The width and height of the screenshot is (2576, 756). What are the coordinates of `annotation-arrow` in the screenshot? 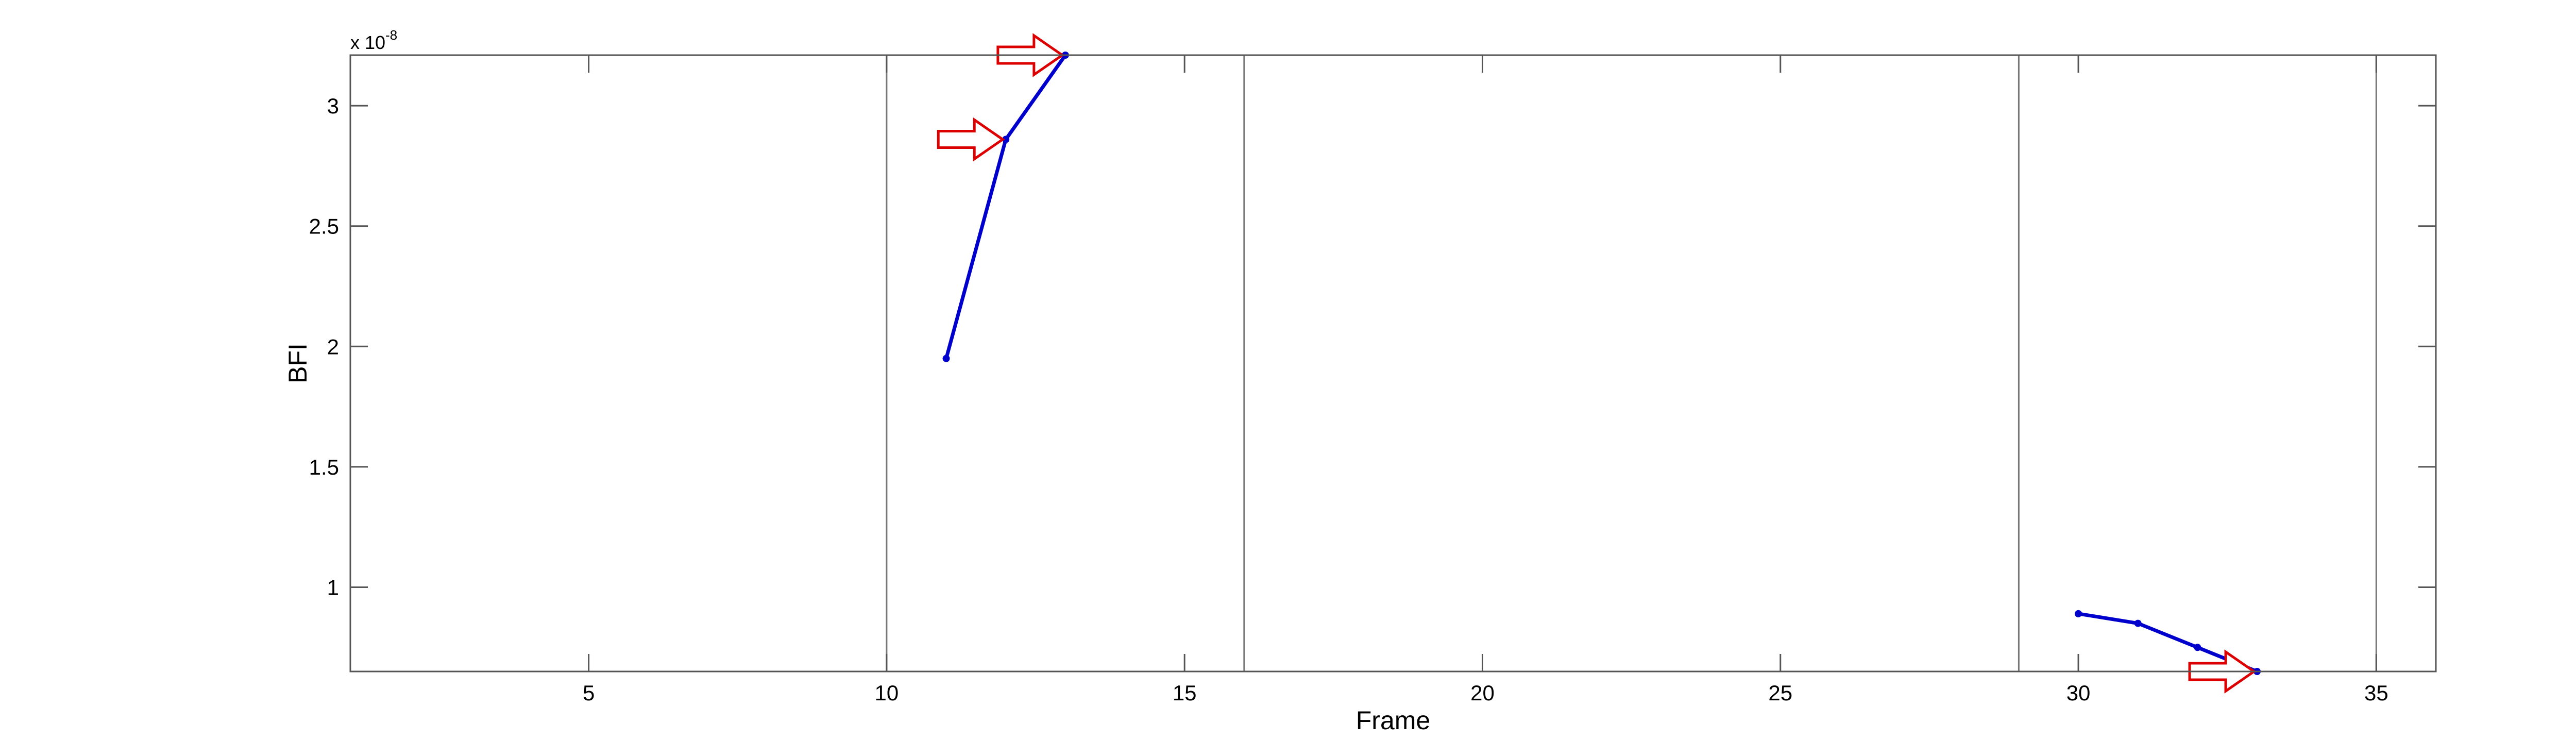 It's located at (971, 139).